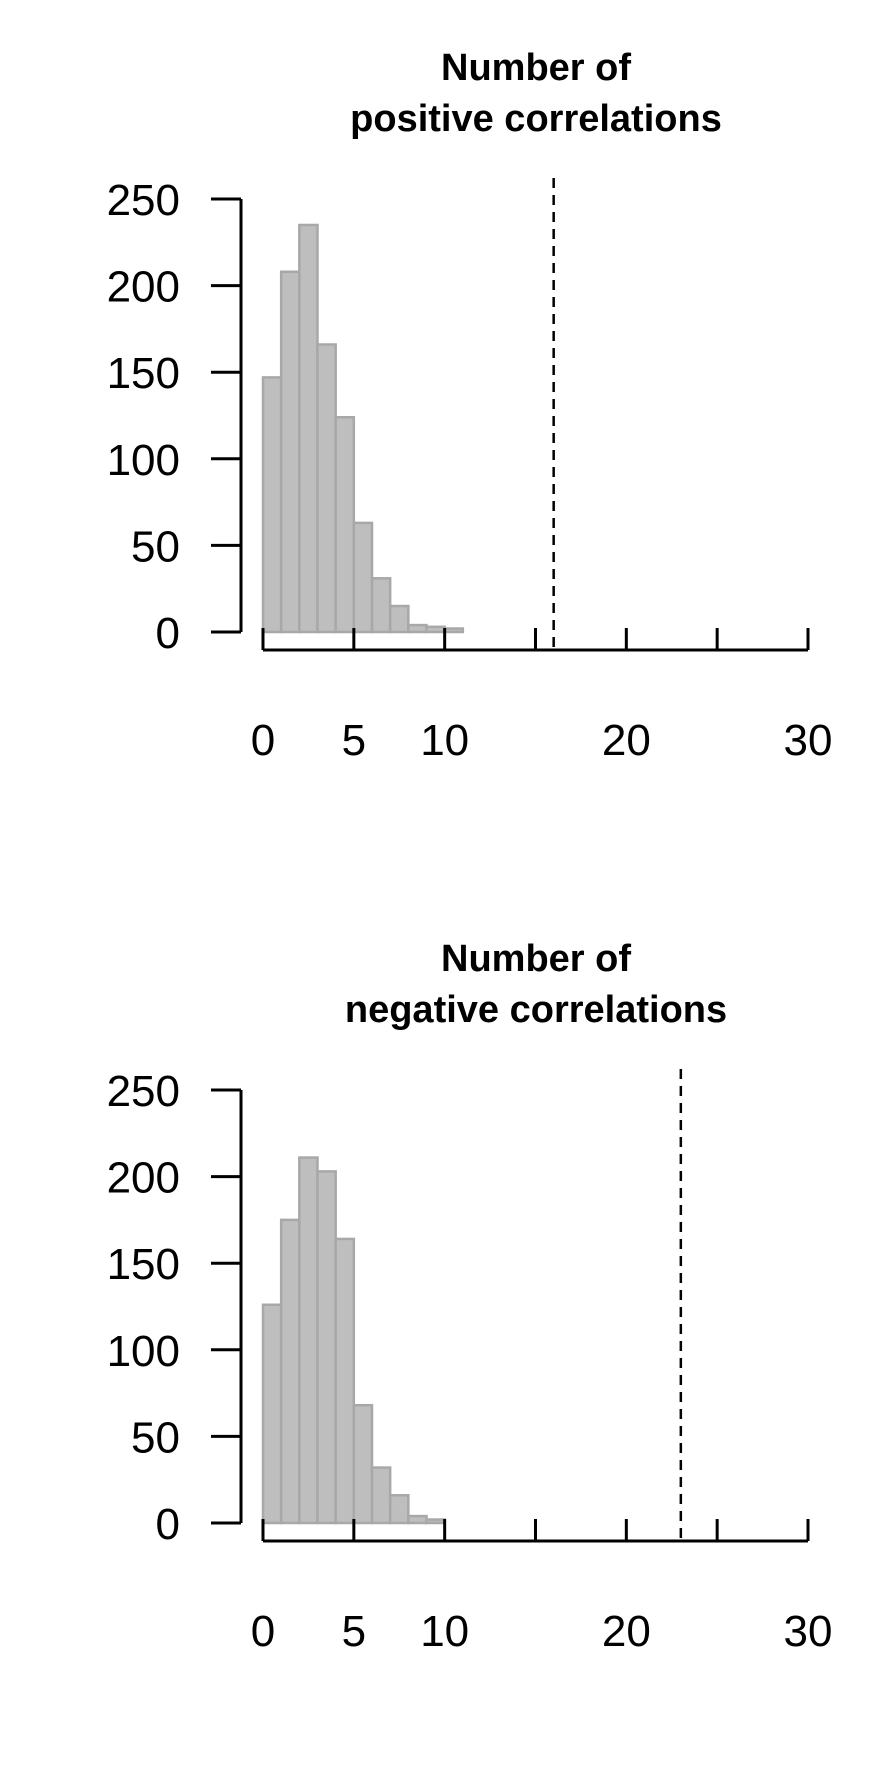 This screenshot has height=1771, width=885. Describe the element at coordinates (536, 119) in the screenshot. I see `chart-title-line: positive correlations` at that location.